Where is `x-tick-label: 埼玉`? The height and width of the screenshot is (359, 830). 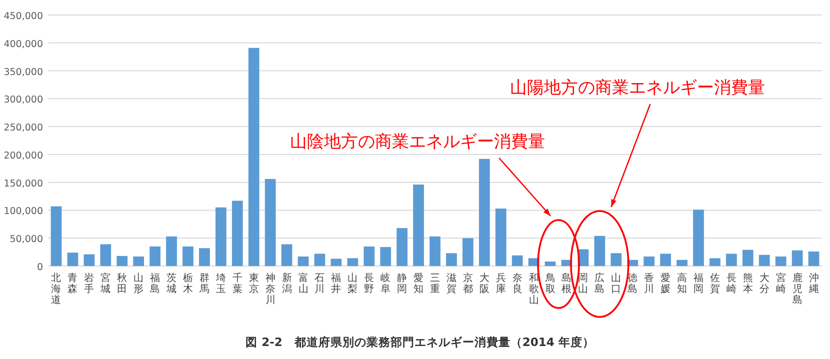 x-tick-label: 埼玉 is located at coordinates (220, 283).